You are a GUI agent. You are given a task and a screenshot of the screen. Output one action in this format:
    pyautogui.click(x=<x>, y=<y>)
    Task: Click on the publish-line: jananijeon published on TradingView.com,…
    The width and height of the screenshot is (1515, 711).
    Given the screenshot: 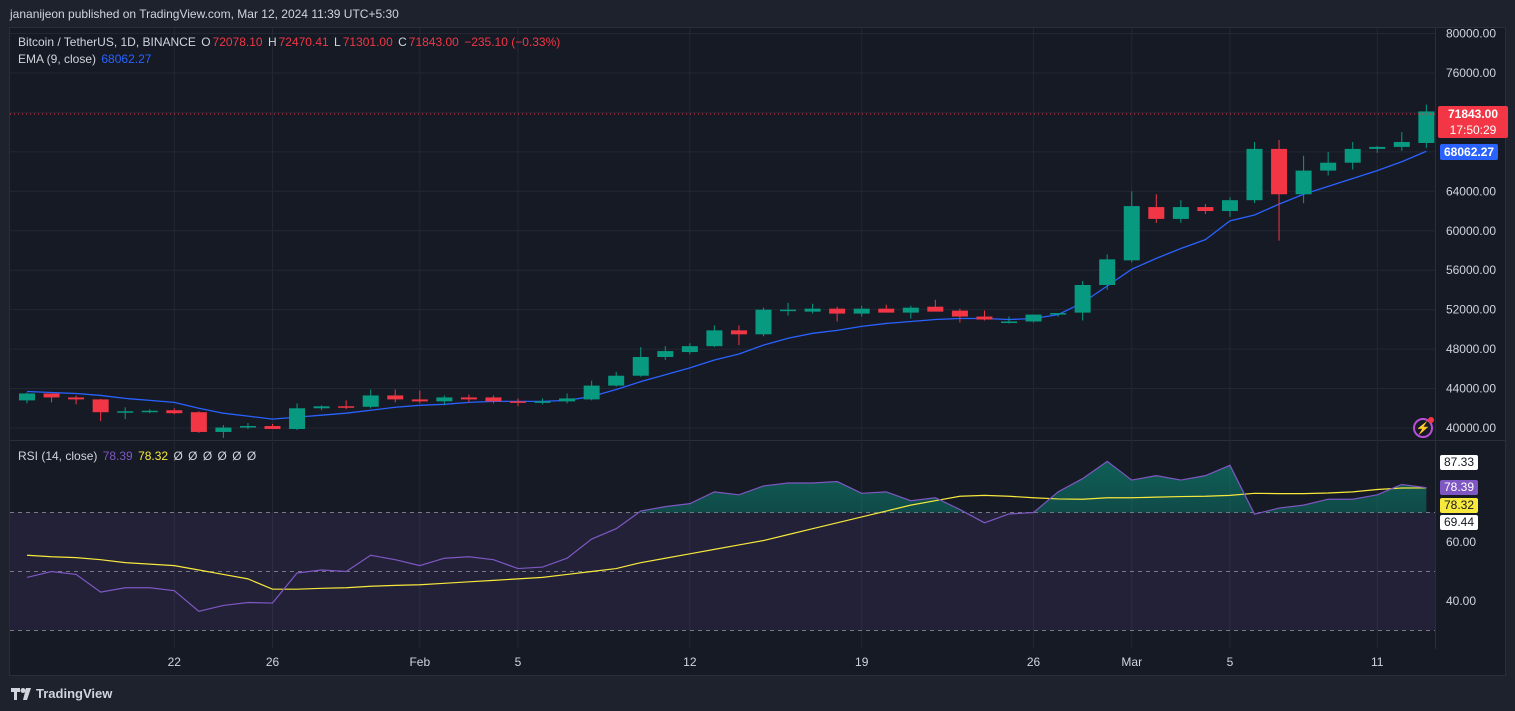 What is the action you would take?
    pyautogui.click(x=204, y=14)
    